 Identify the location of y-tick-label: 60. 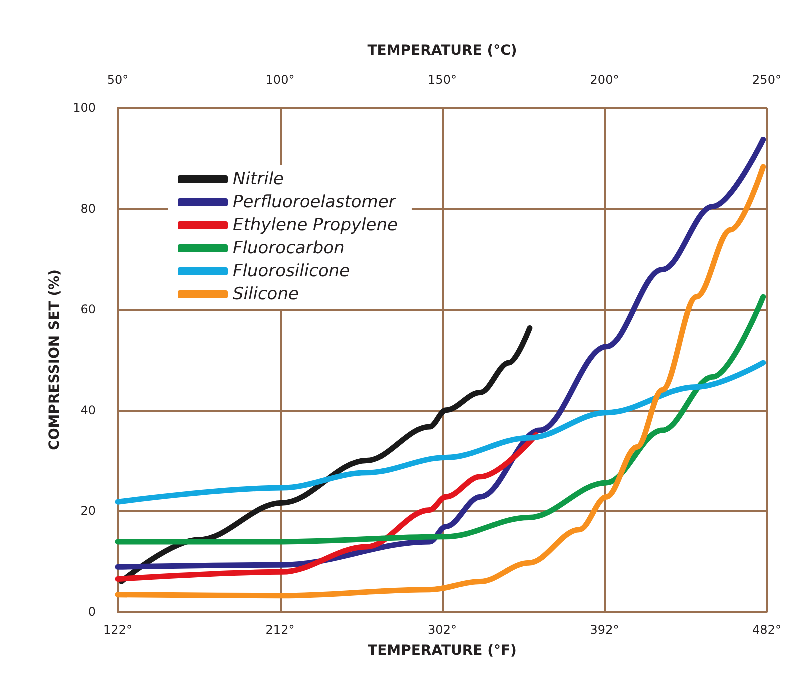
(88, 309).